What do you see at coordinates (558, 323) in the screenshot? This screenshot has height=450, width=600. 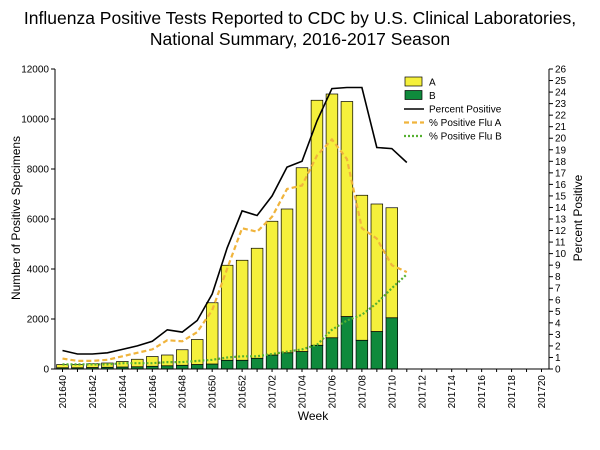 I see `y2-tick-label: 4` at bounding box center [558, 323].